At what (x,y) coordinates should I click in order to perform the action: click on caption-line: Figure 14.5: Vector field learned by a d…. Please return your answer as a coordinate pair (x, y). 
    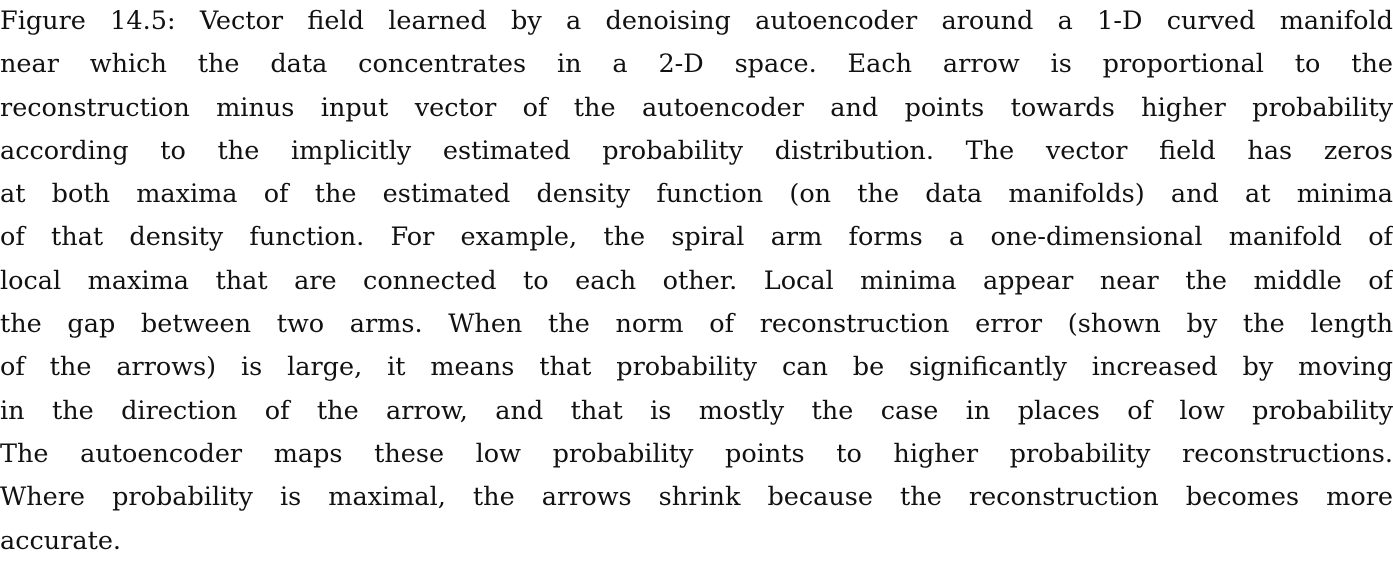
    Looking at the image, I should click on (696, 21).